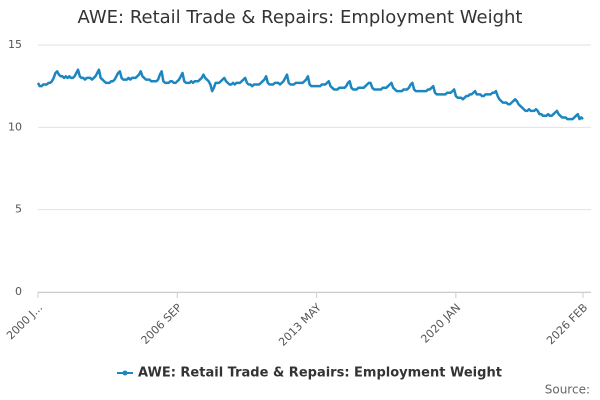 The height and width of the screenshot is (400, 600). I want to click on x-tick-label: 2006 SEP, so click(162, 324).